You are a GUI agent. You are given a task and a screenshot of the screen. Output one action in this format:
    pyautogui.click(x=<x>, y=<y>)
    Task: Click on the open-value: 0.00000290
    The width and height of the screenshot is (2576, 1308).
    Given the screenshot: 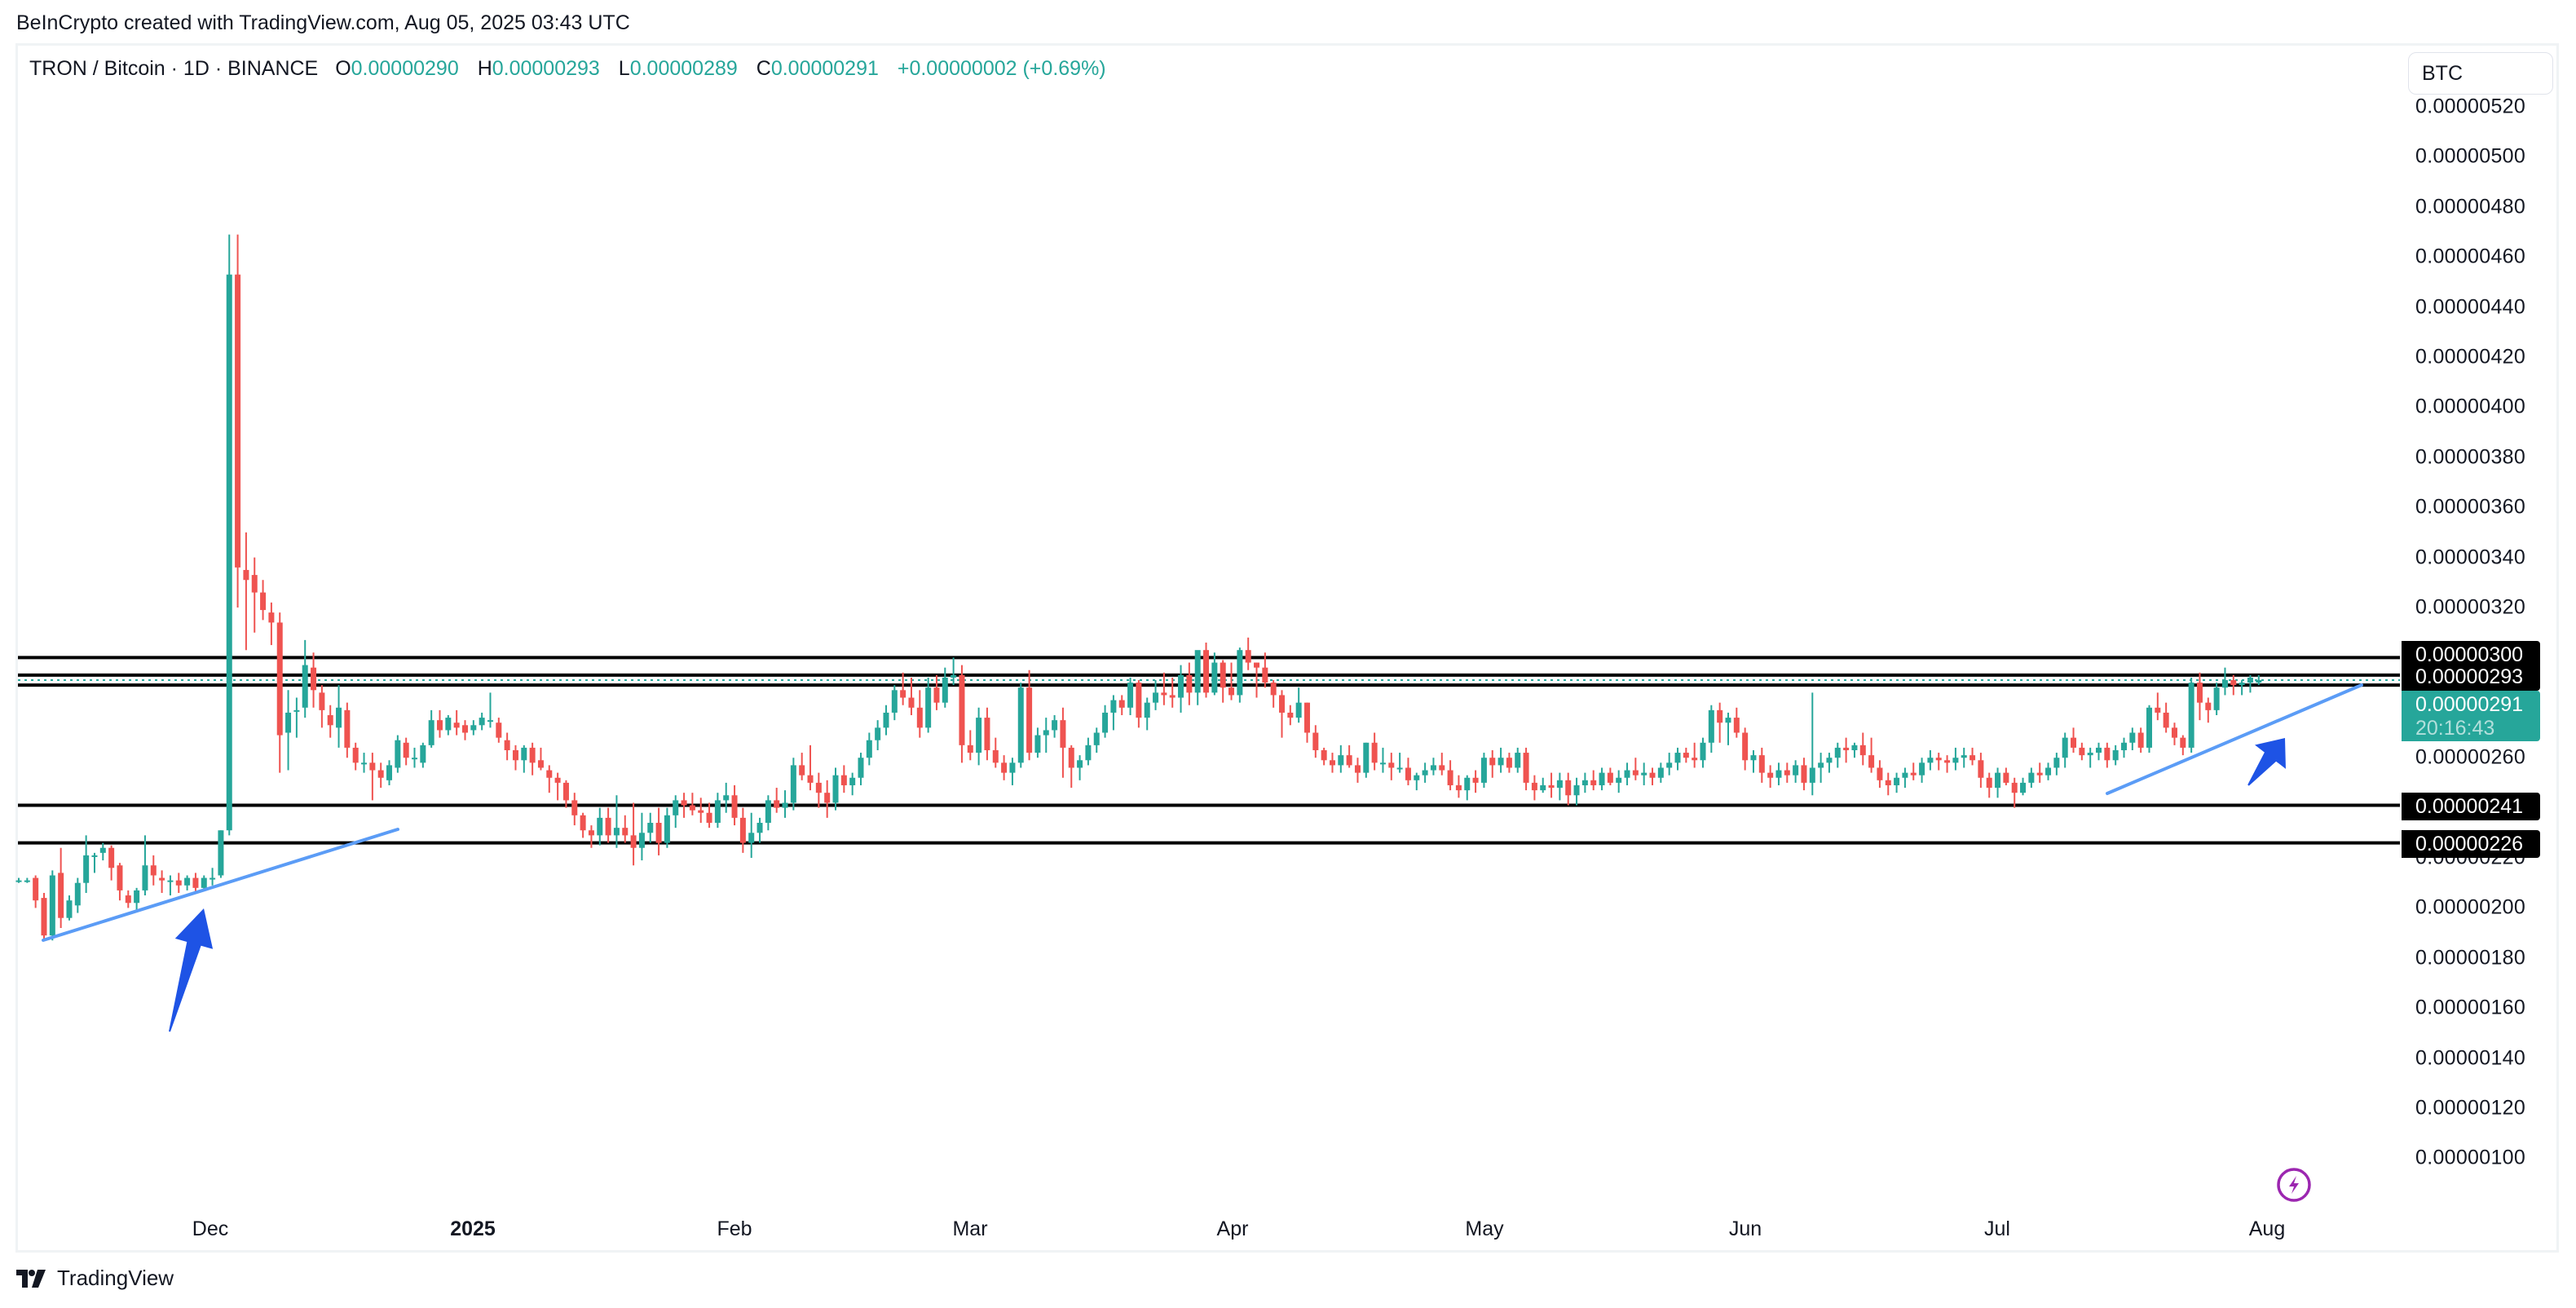 What is the action you would take?
    pyautogui.click(x=405, y=68)
    